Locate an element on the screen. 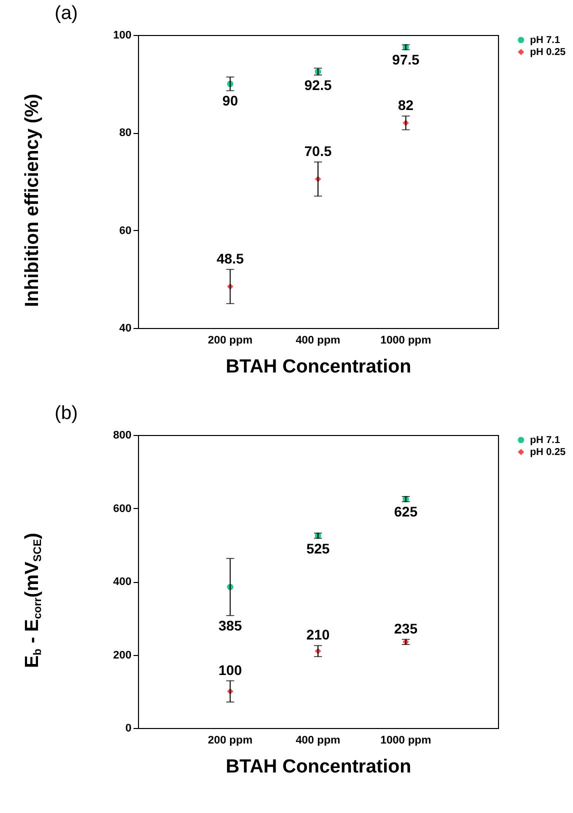 This screenshot has height=813, width=573. data-label: 97.5 is located at coordinates (406, 60).